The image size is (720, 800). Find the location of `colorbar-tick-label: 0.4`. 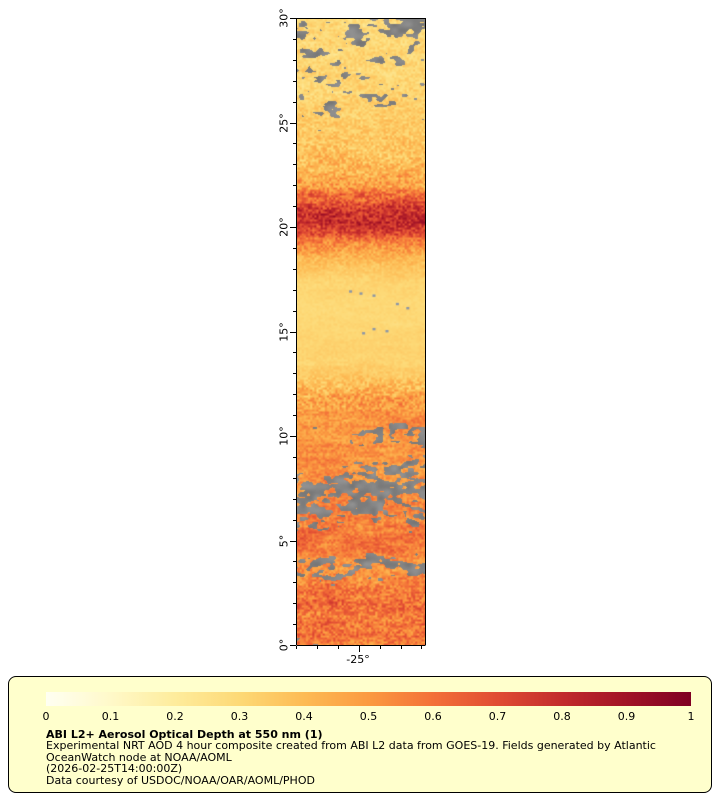

colorbar-tick-label: 0.4 is located at coordinates (304, 716).